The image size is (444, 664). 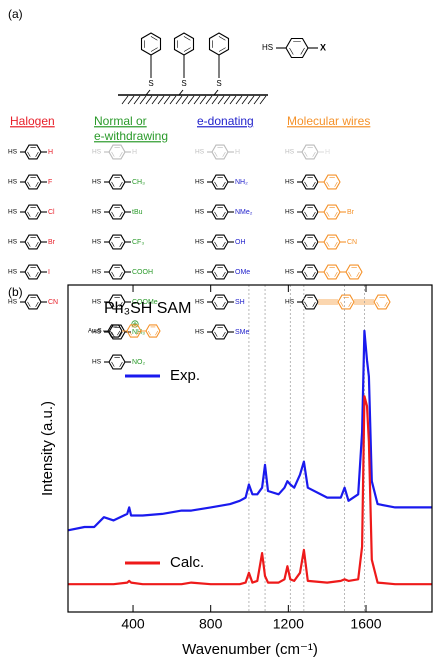 I want to click on column-heading: Molecular wires, so click(x=328, y=121).